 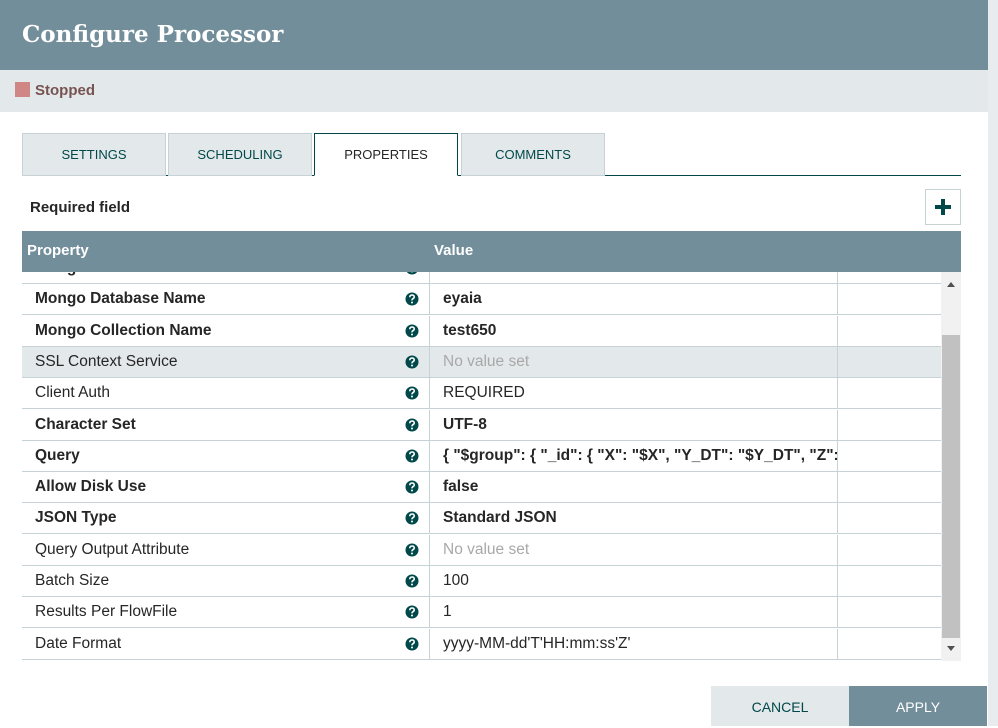 What do you see at coordinates (106, 361) in the screenshot?
I see `property-name: SSL Context Service` at bounding box center [106, 361].